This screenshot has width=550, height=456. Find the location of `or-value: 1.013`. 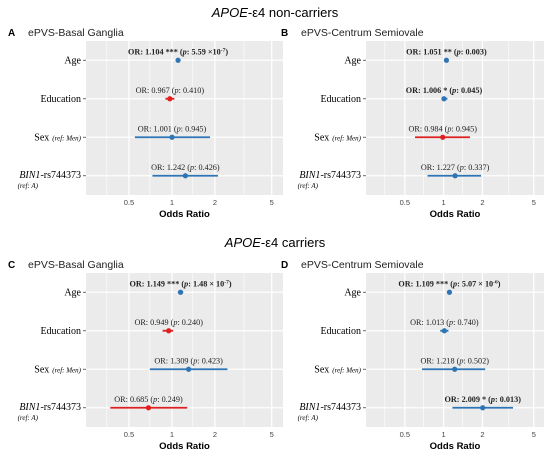

or-value: 1.013 is located at coordinates (435, 322).